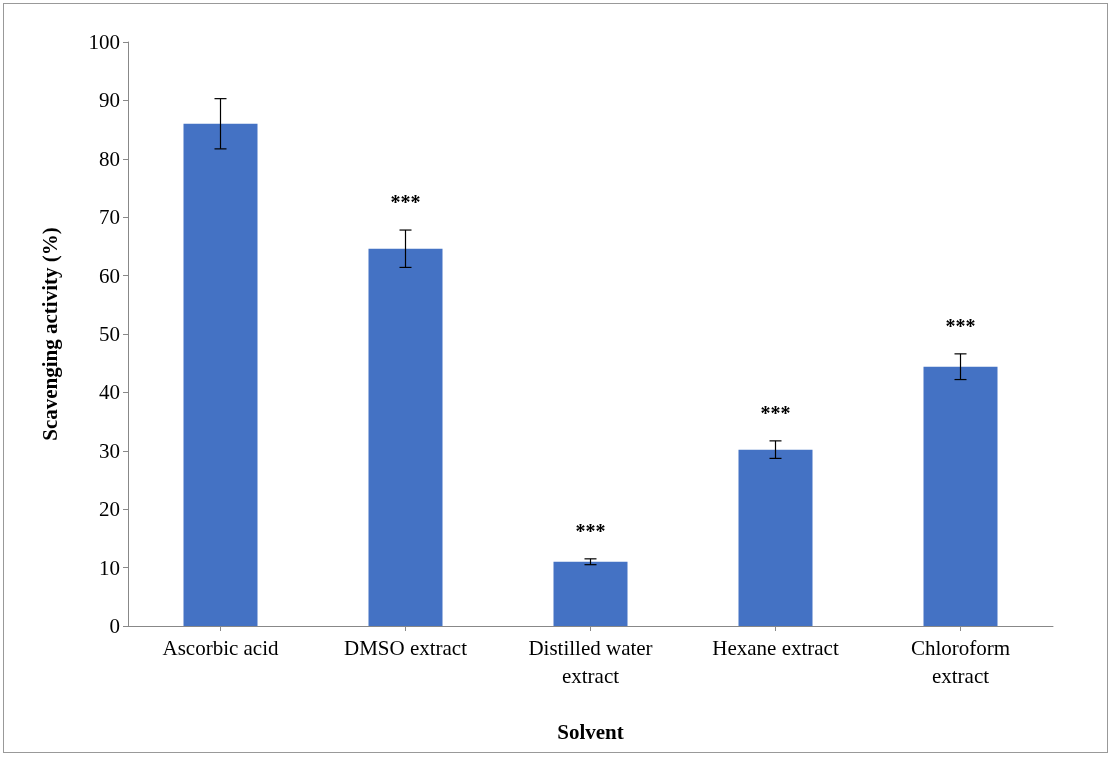  What do you see at coordinates (109, 509) in the screenshot?
I see `y-tick-label: 20` at bounding box center [109, 509].